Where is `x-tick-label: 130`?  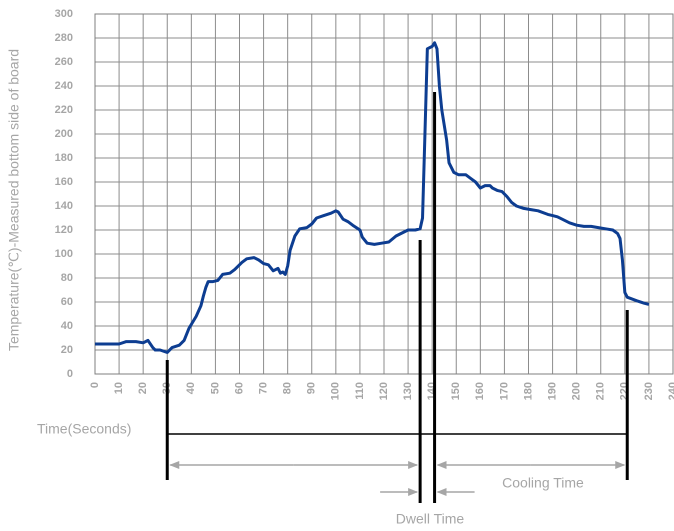 x-tick-label: 130 is located at coordinates (408, 391).